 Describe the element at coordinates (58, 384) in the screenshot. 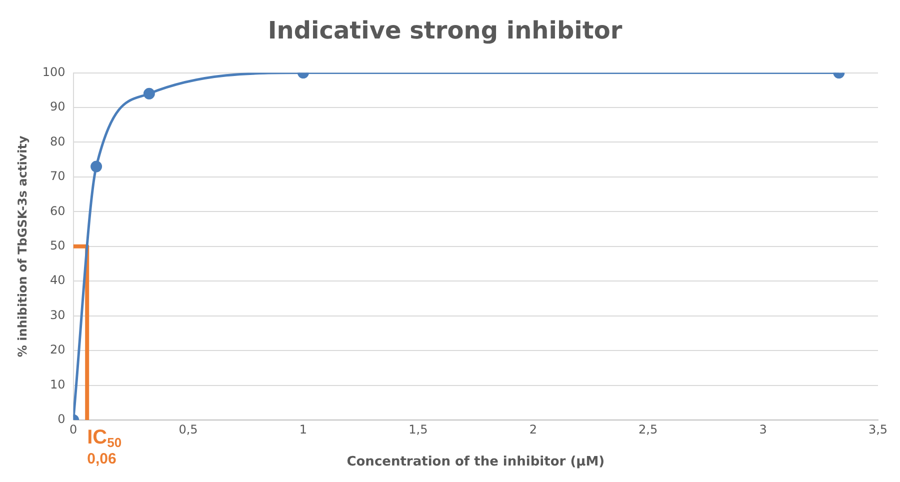

I see `y-tick-label: 10` at that location.